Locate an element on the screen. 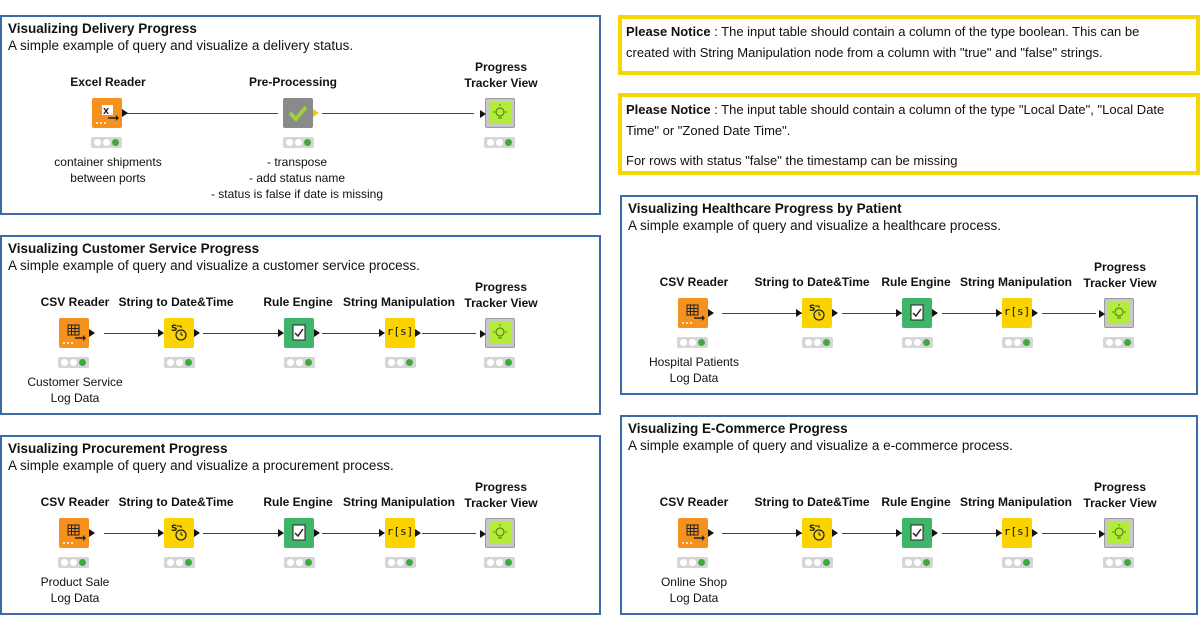 This screenshot has height=630, width=1200. node-annotation: Customer Service Log Data is located at coordinates (75, 390).